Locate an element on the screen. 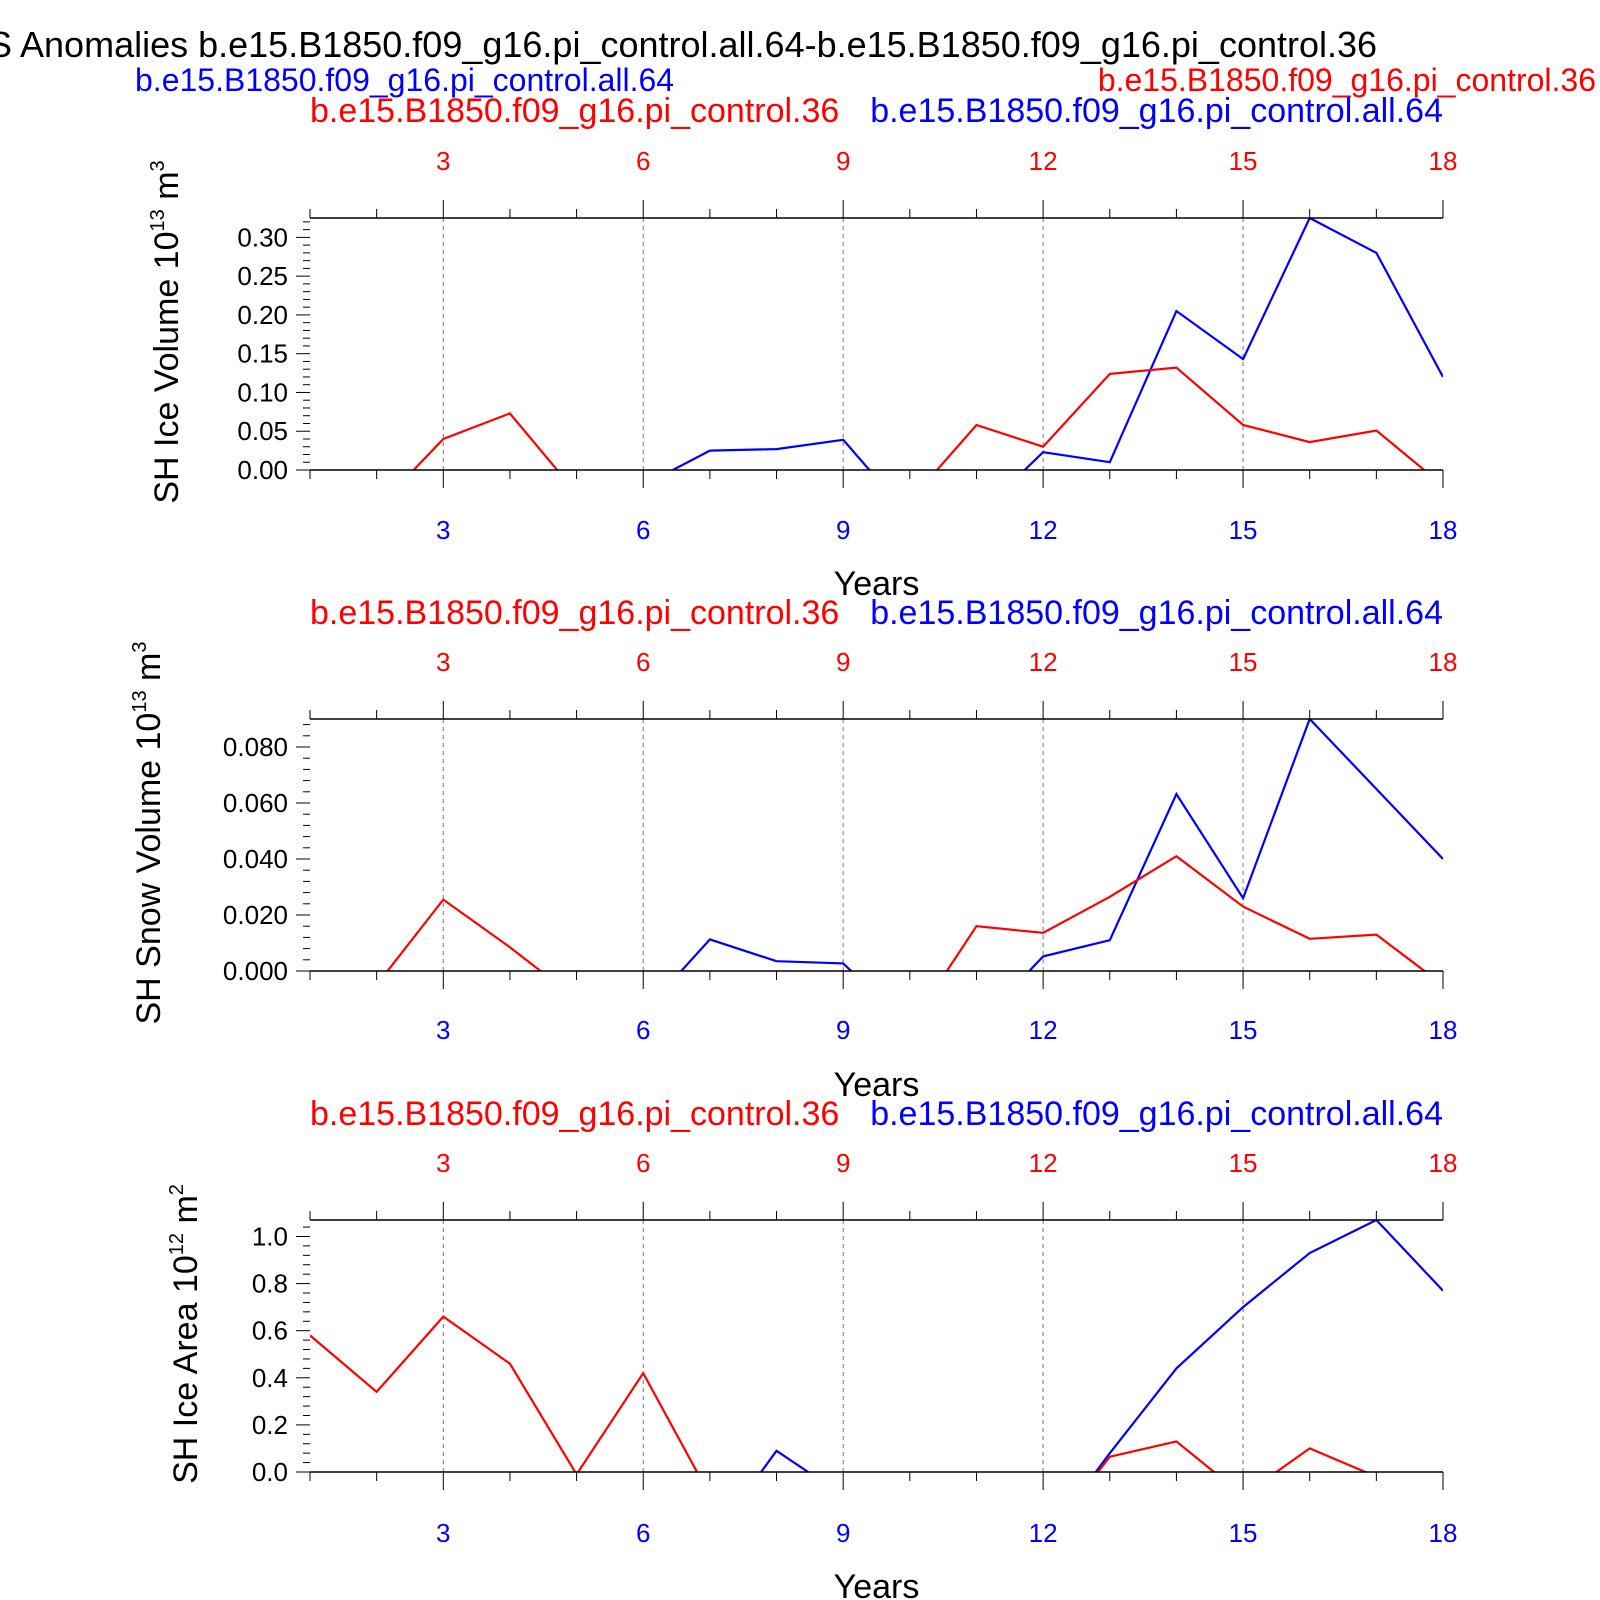 The height and width of the screenshot is (1600, 1600). y-tick-label: 0.060 is located at coordinates (255, 803).